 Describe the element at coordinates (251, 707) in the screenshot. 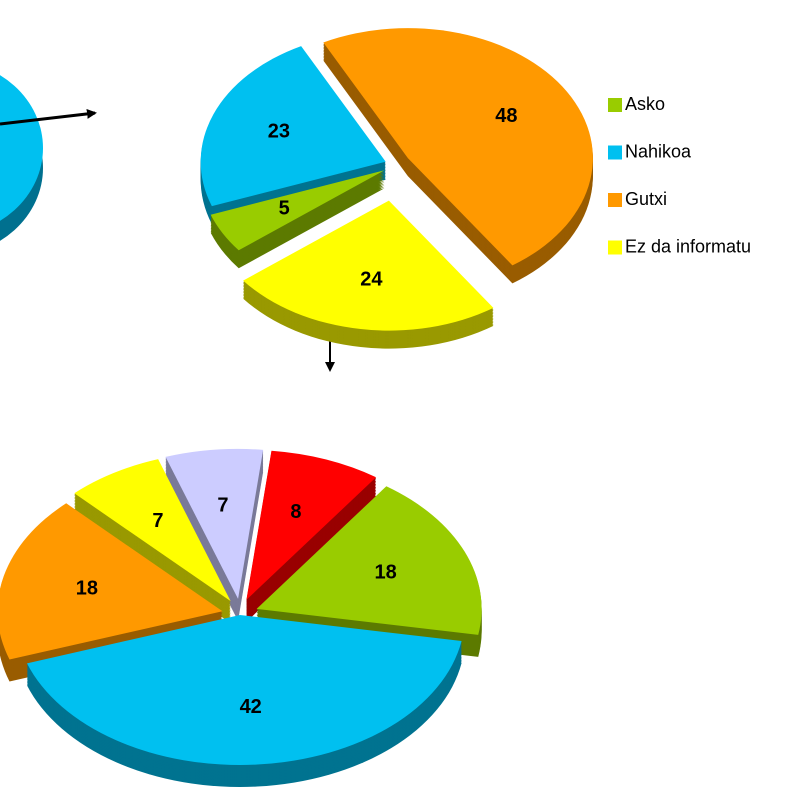

I see `data-label: 42` at that location.